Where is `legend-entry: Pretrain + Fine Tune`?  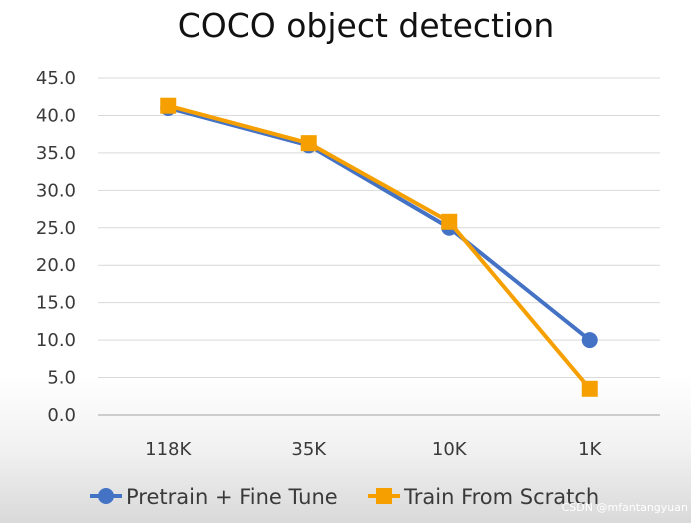 legend-entry: Pretrain + Fine Tune is located at coordinates (214, 497).